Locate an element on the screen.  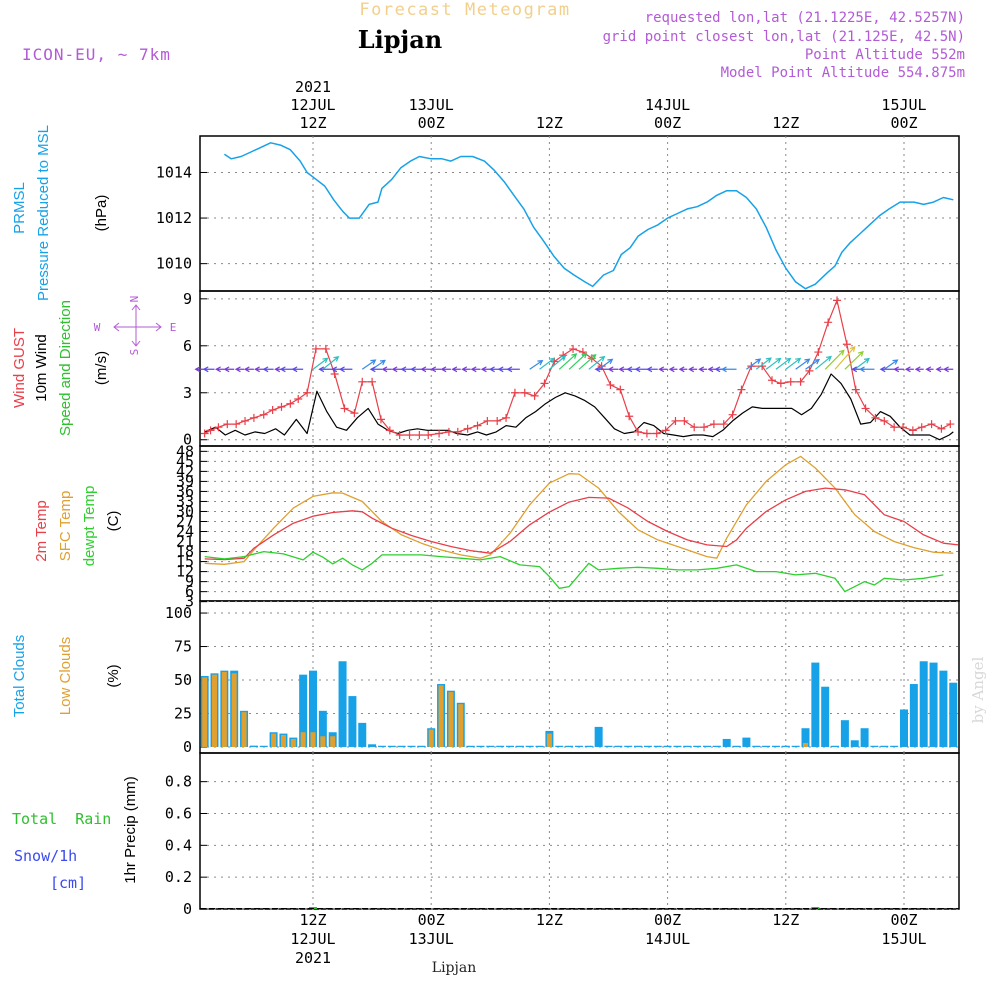
compass-e: E is located at coordinates (173, 327).